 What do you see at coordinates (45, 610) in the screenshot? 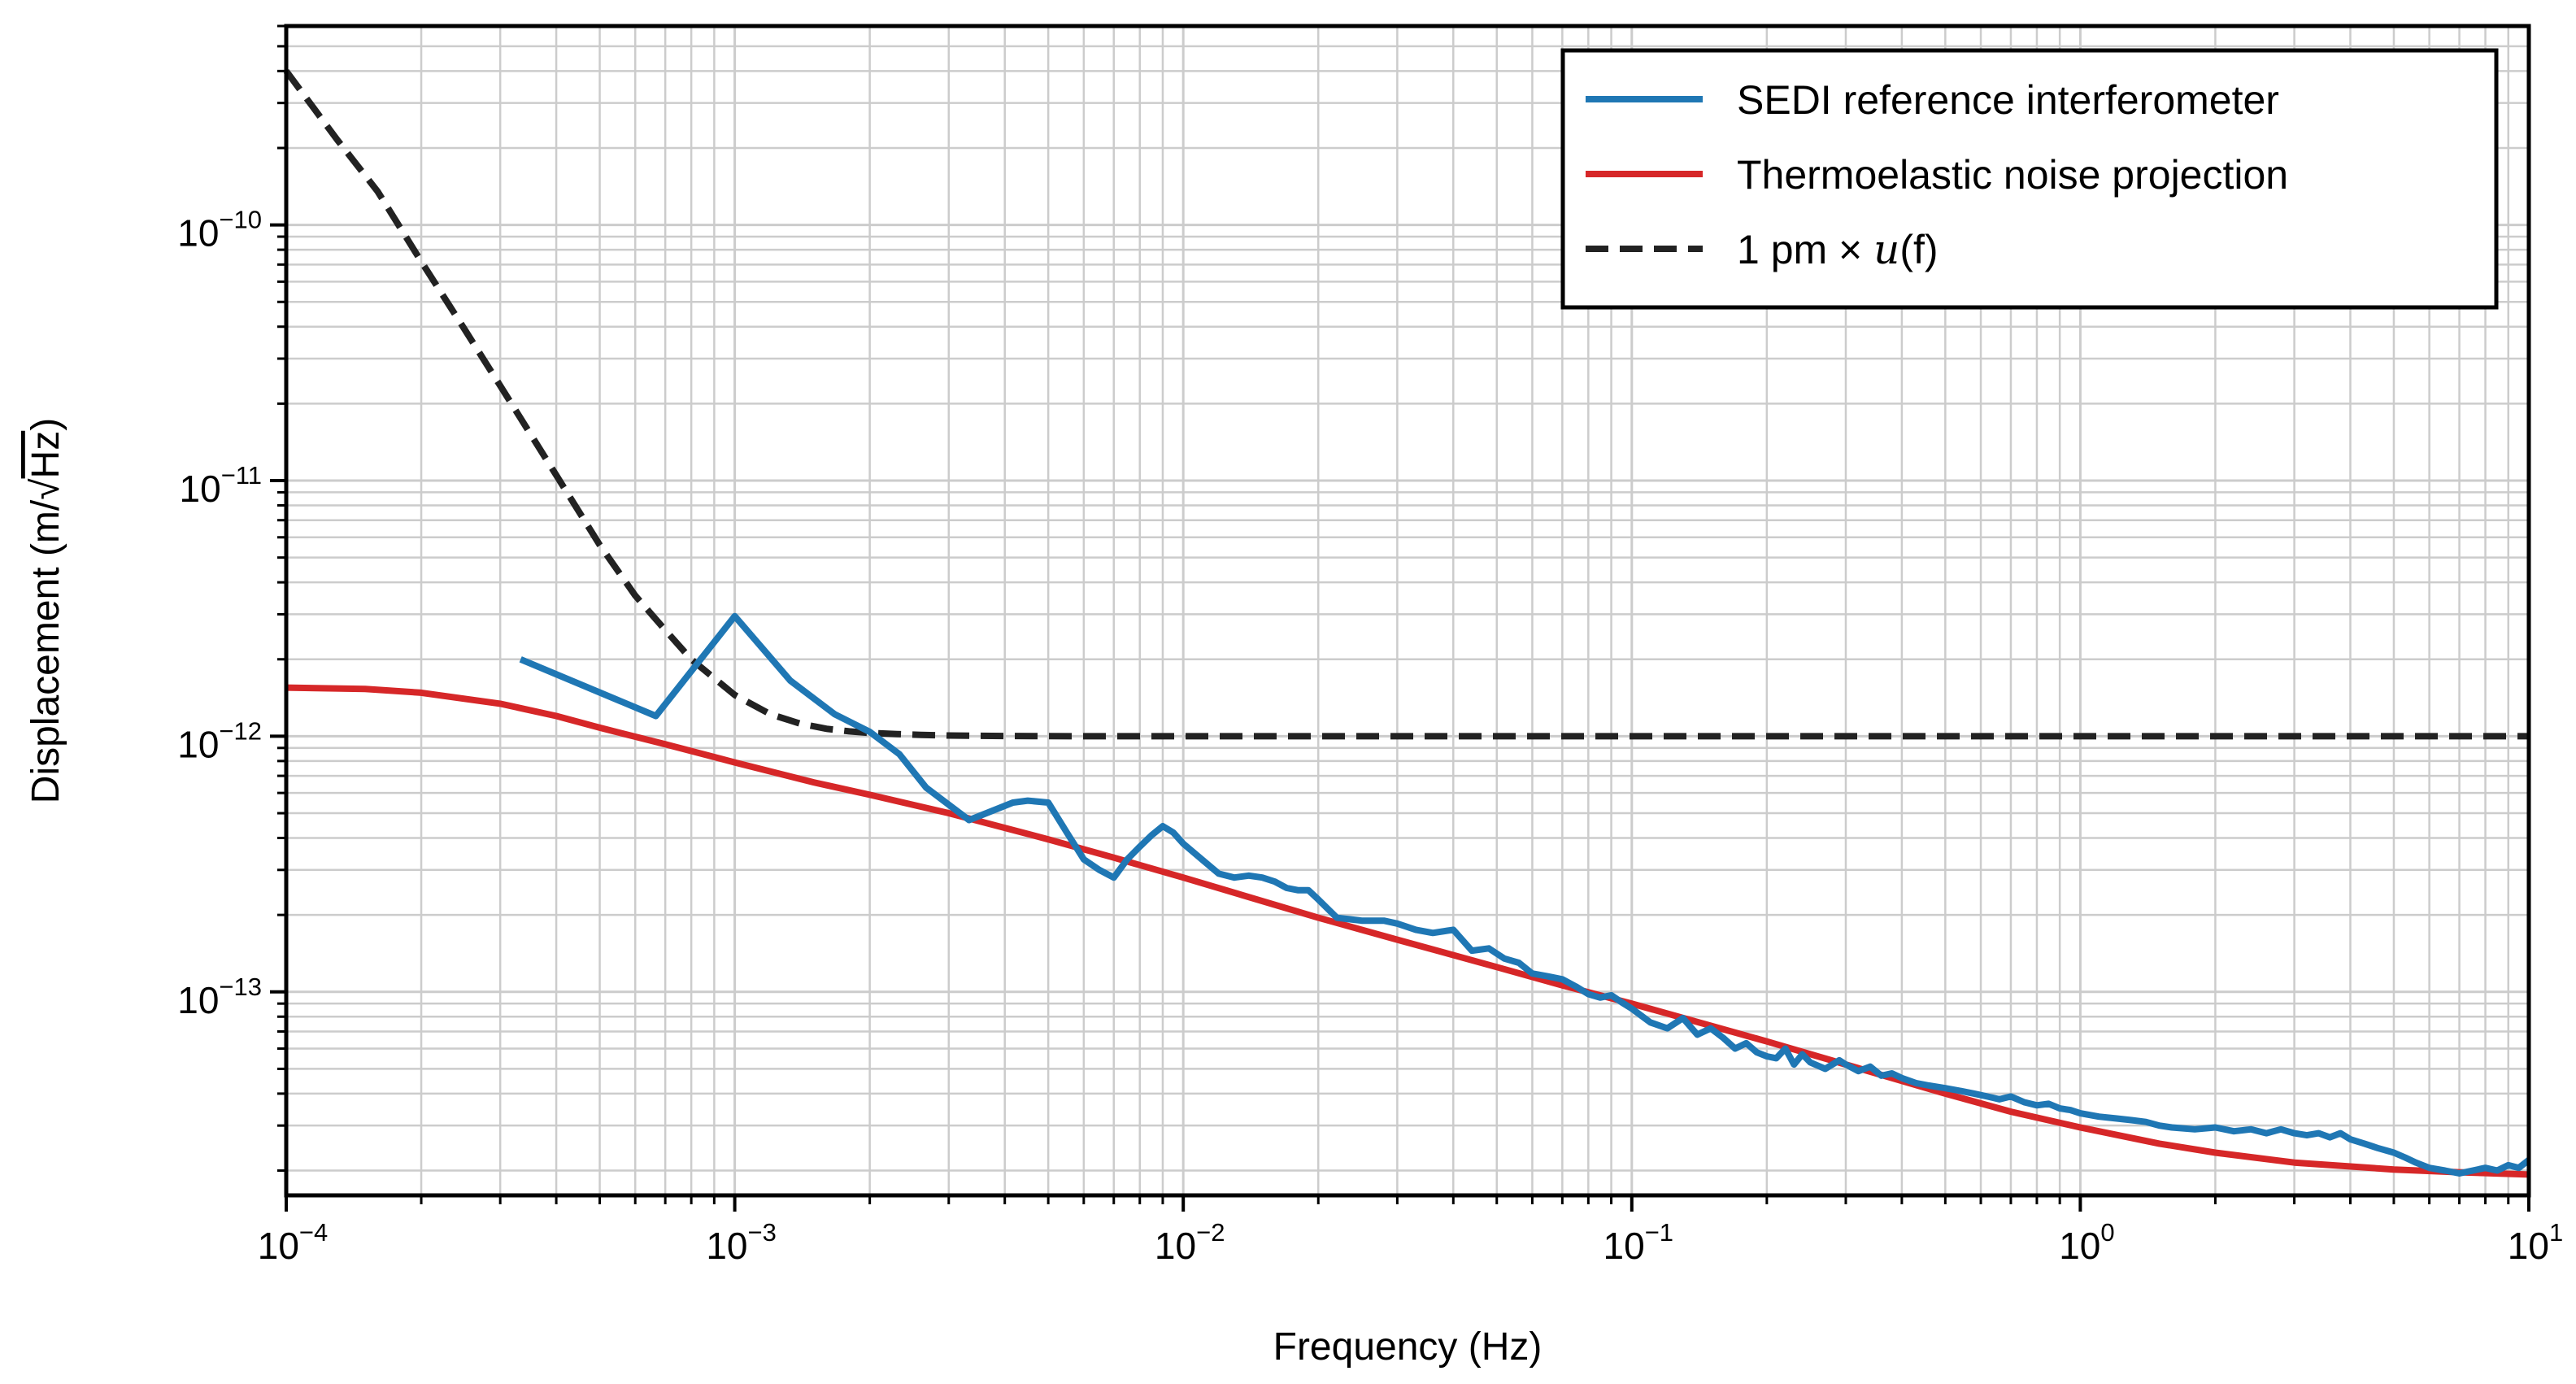
I see `y-axis-title: Displacement (m/√Hz)` at bounding box center [45, 610].